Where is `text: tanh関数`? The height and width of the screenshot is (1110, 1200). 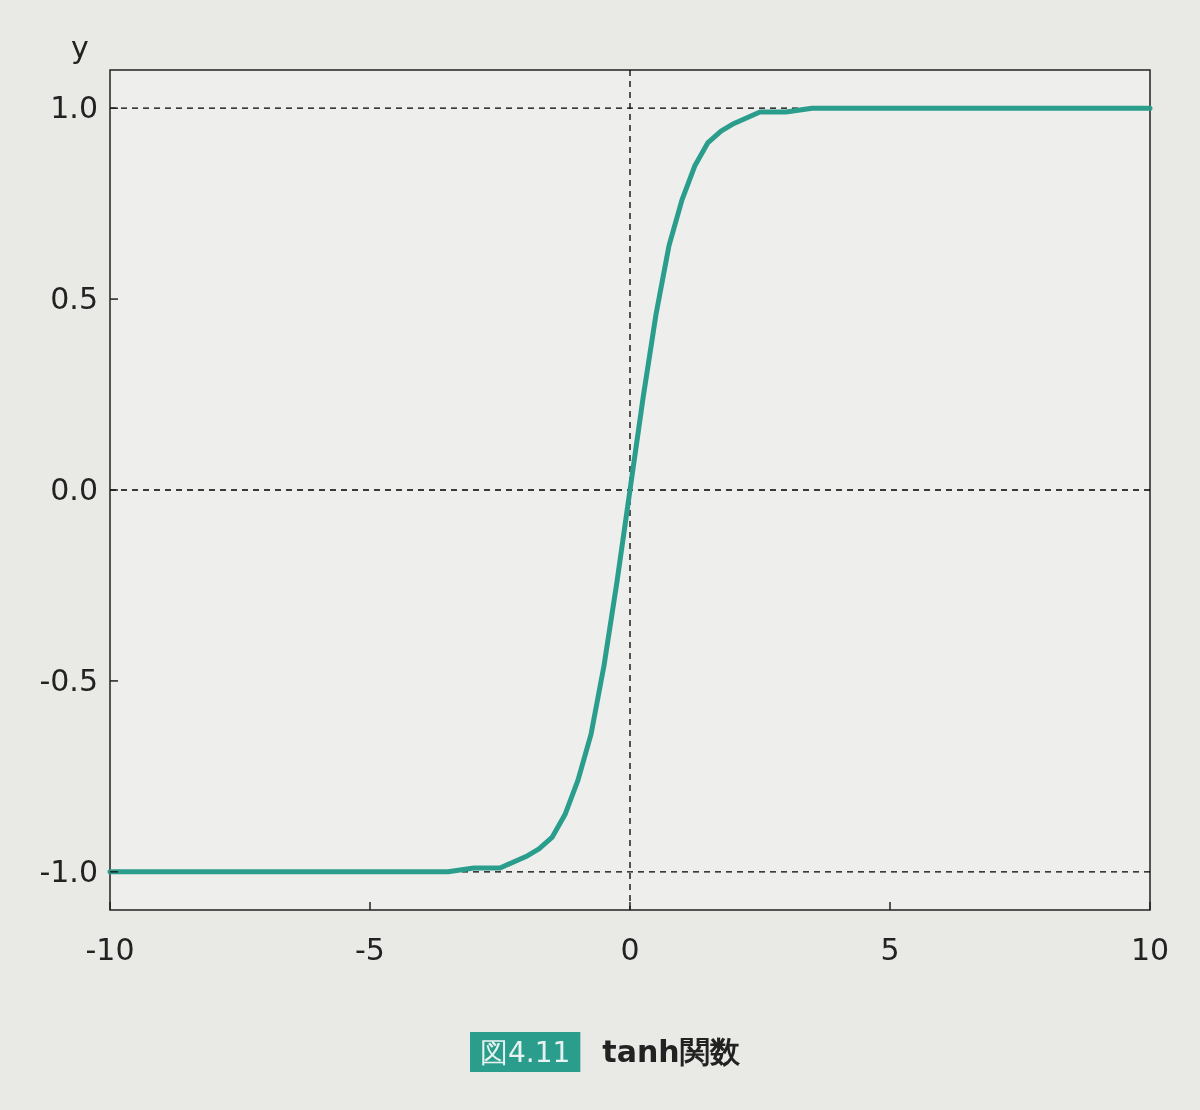 text: tanh関数 is located at coordinates (671, 1051).